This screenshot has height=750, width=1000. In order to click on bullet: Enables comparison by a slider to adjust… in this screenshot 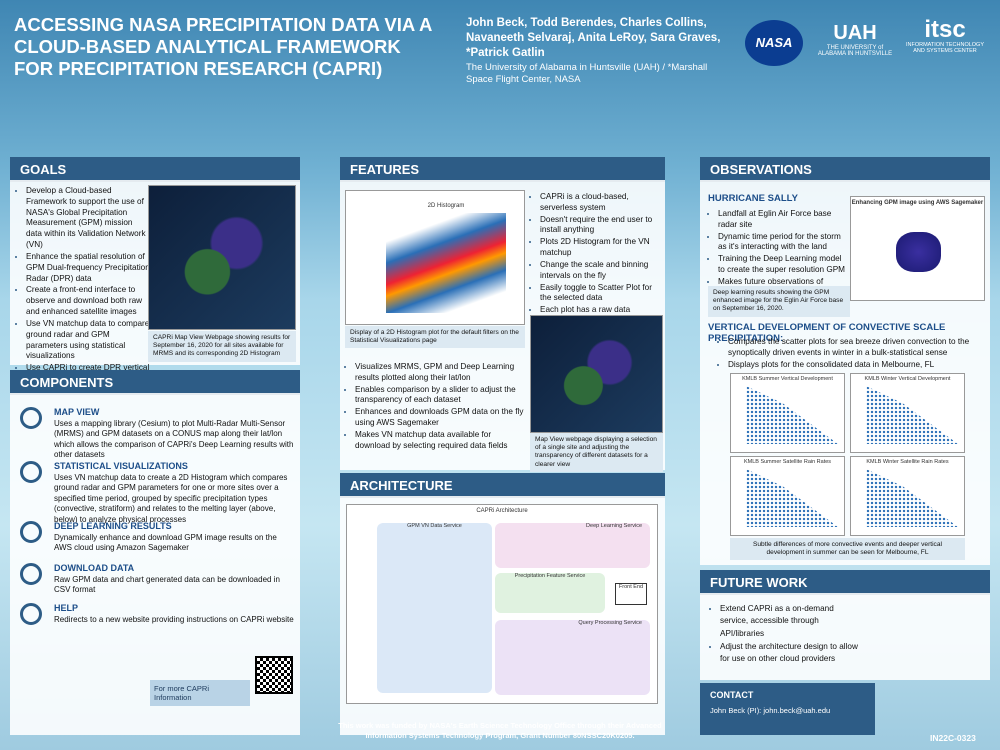, I will do `click(441, 396)`.